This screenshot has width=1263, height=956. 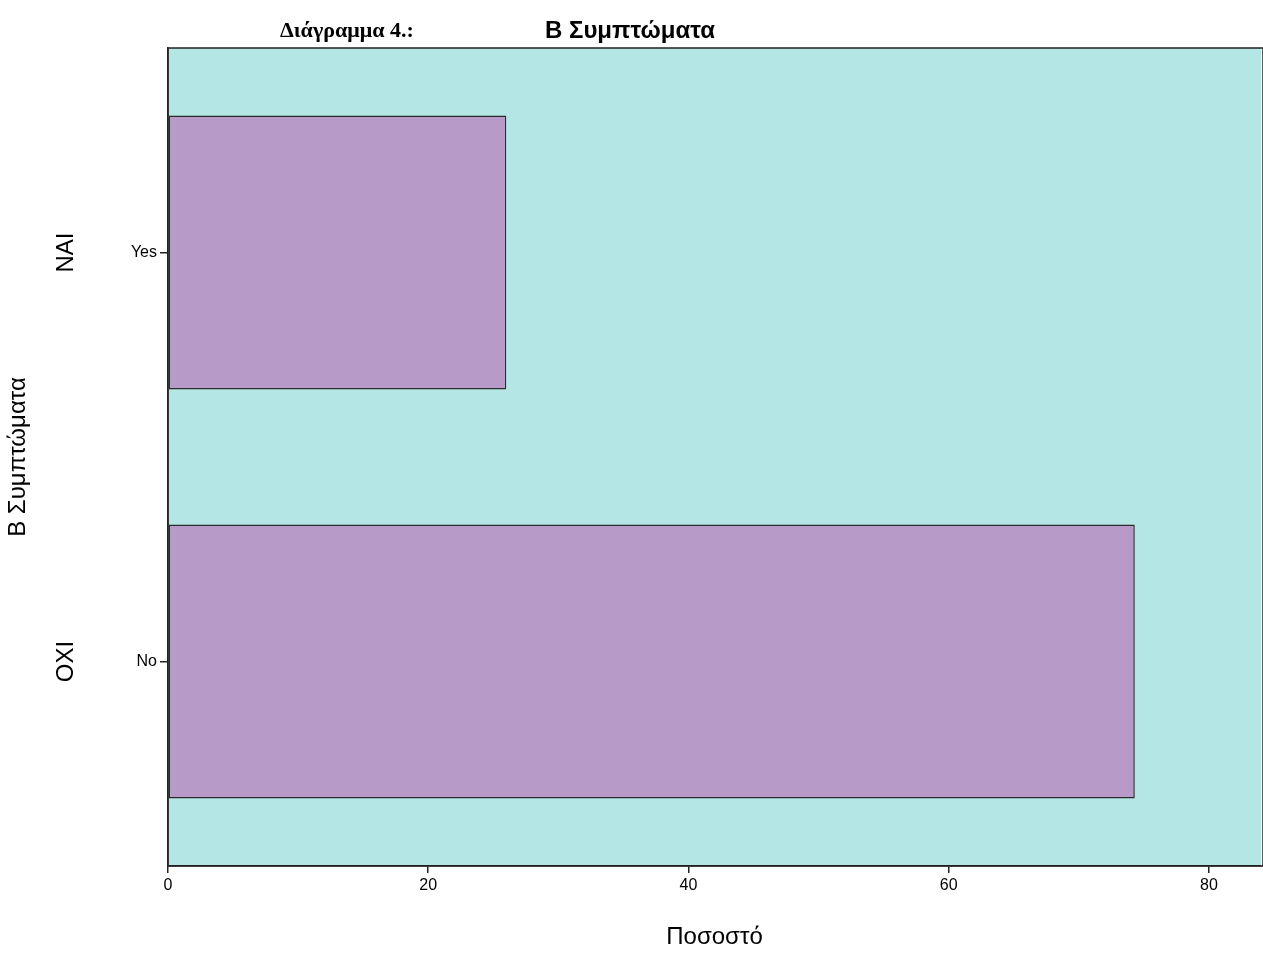 I want to click on x-tick-label: 80, so click(x=1209, y=885).